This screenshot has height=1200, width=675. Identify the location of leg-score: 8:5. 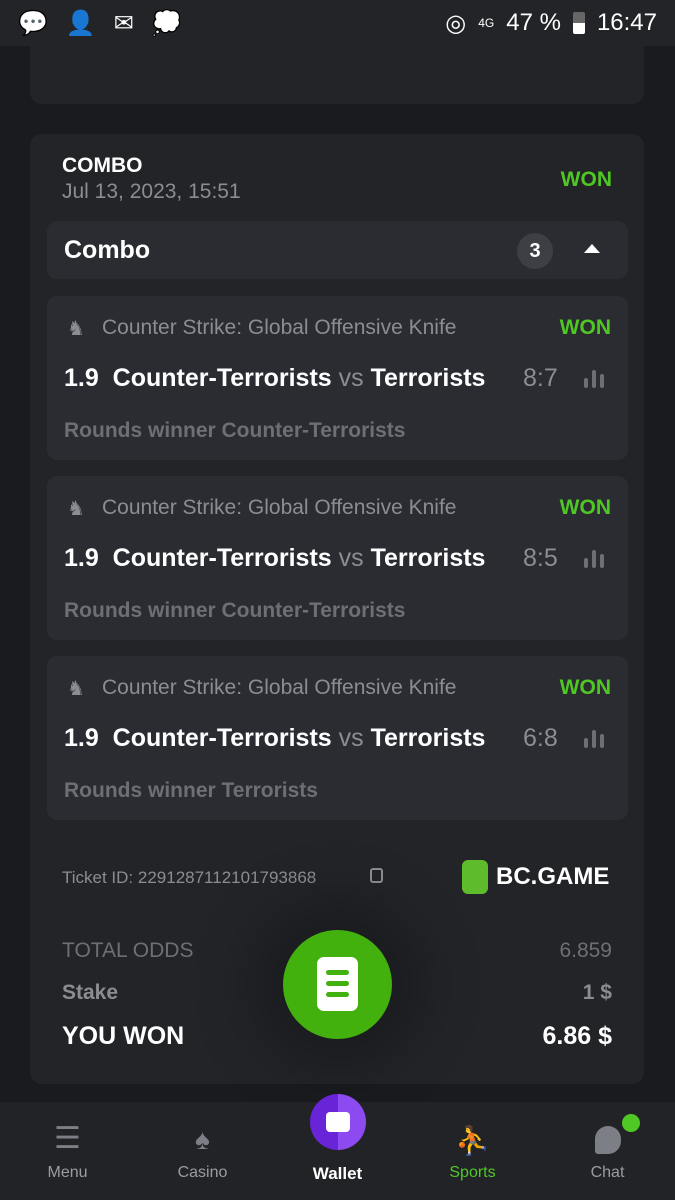
(540, 558).